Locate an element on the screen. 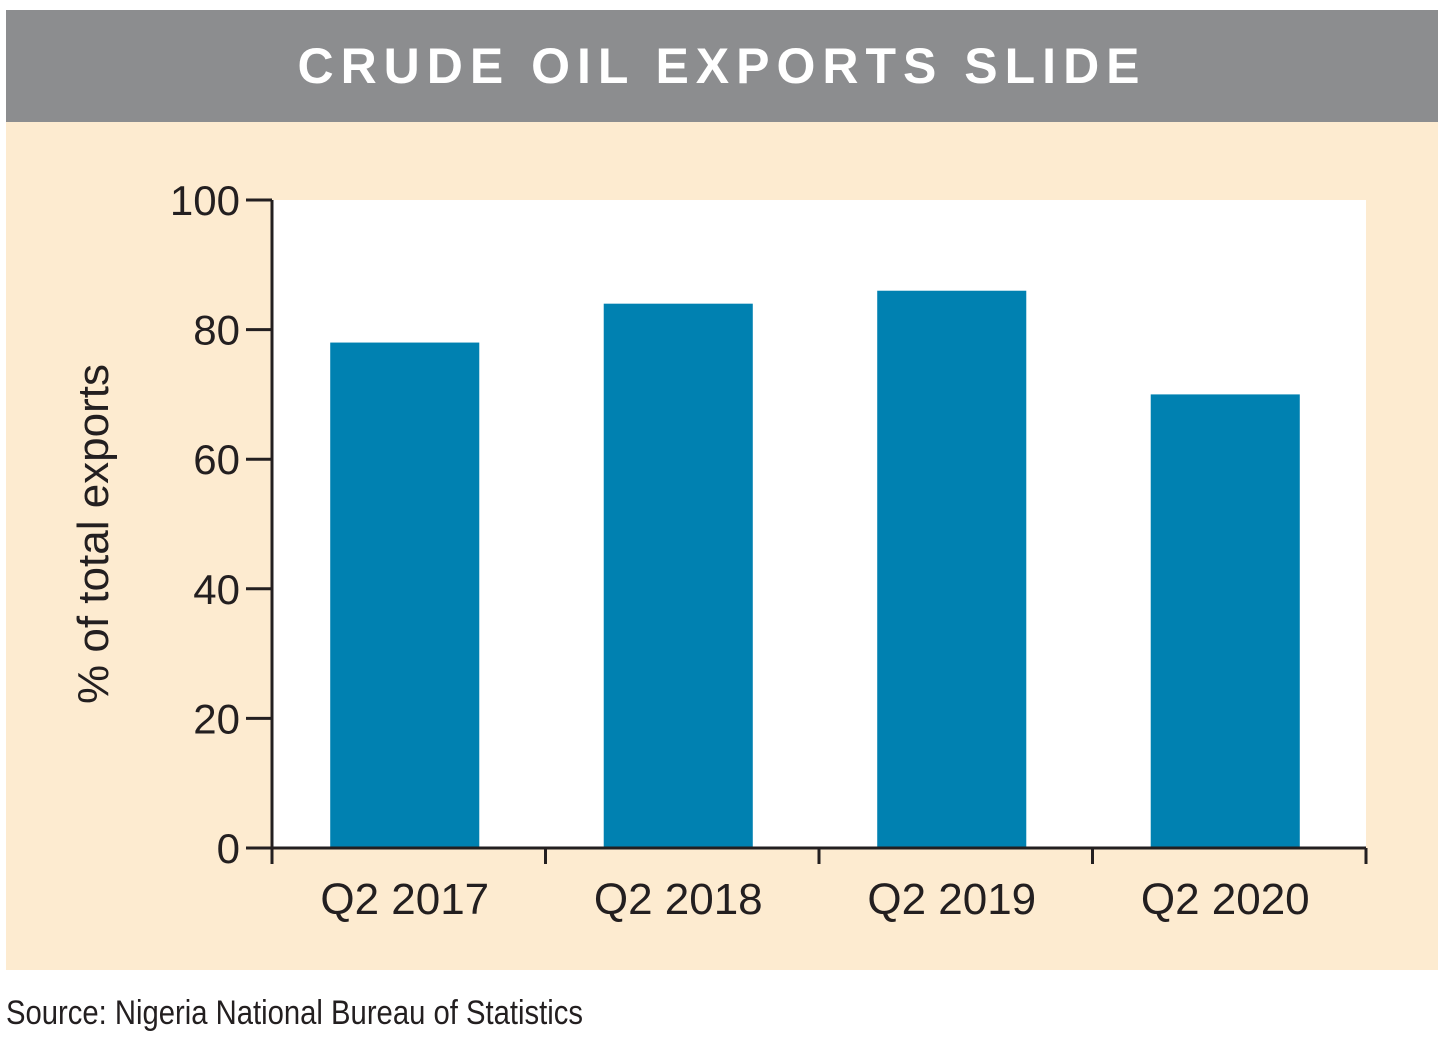 This screenshot has width=1452, height=1048. title-bar: CRUDE OIL EXPORTS SLIDE is located at coordinates (722, 66).